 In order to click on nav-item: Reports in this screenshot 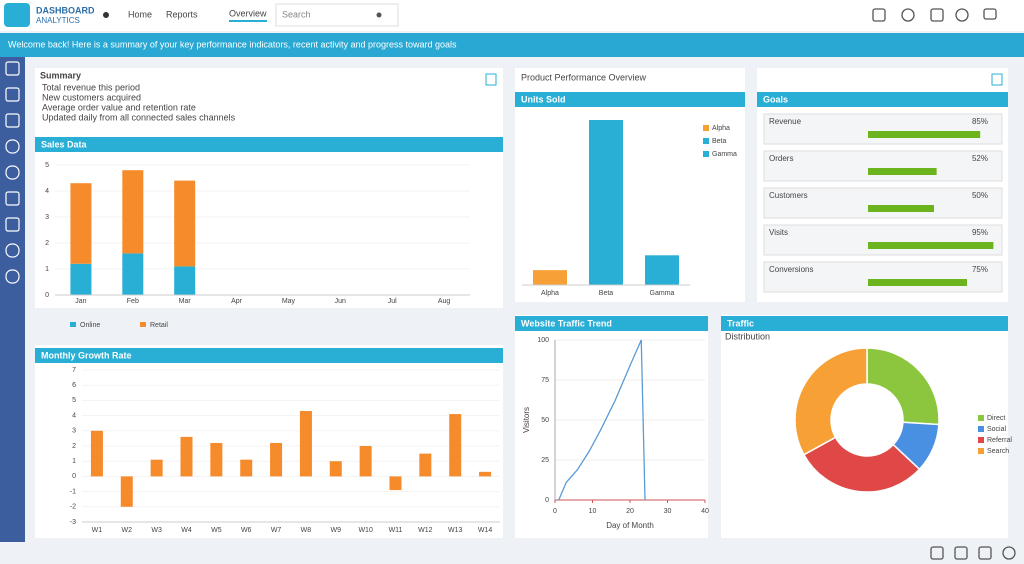, I will do `click(182, 14)`.